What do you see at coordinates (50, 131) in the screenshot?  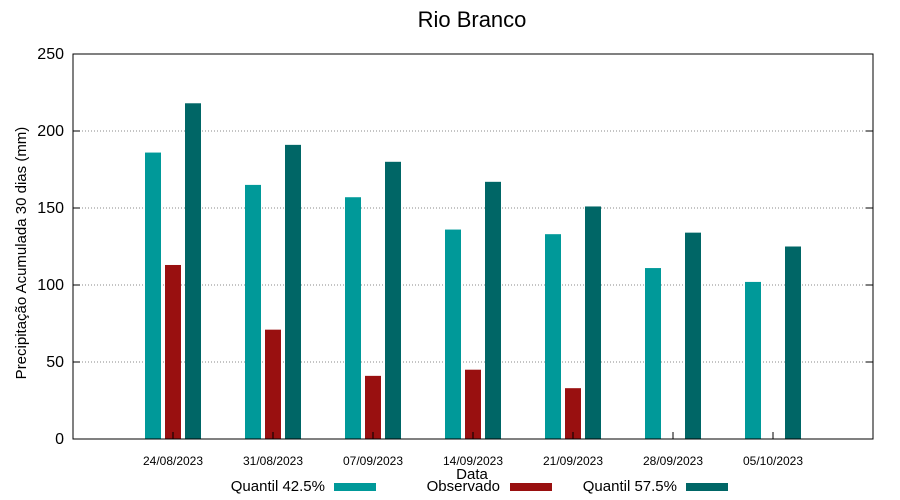 I see `y-tick-label: 200` at bounding box center [50, 131].